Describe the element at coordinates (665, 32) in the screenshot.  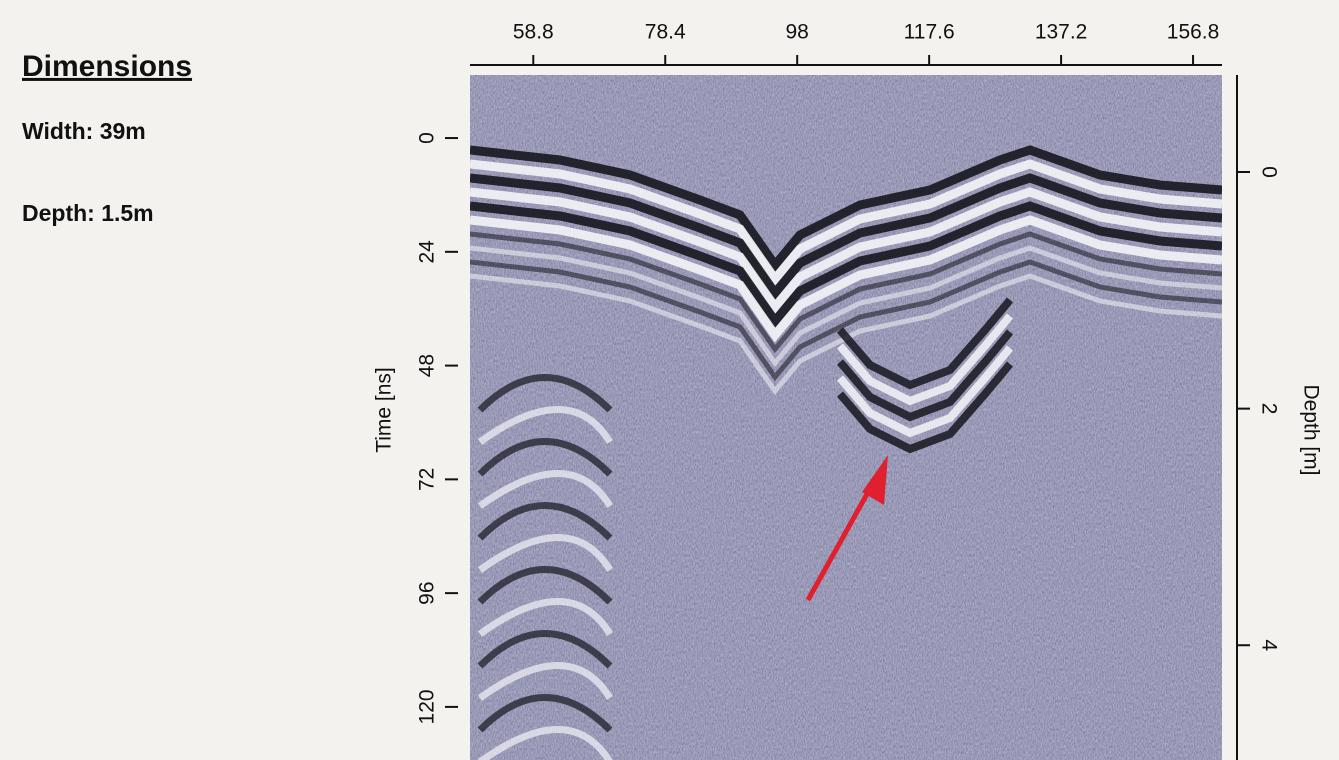
I see `x-tick-label: 78.4` at that location.